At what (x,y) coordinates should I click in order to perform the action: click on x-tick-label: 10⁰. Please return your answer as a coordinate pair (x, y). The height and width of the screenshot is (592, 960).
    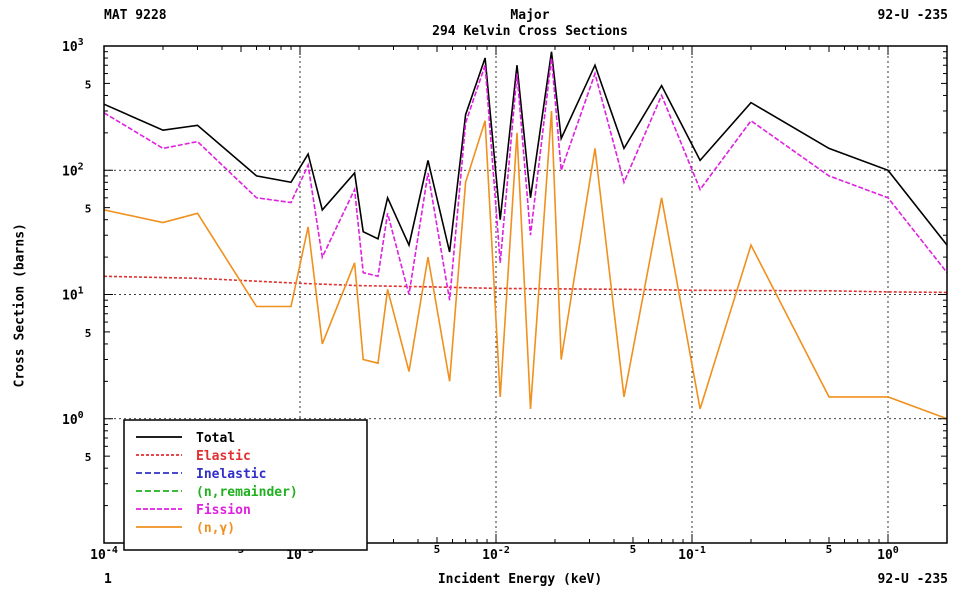
    Looking at the image, I should click on (888, 554).